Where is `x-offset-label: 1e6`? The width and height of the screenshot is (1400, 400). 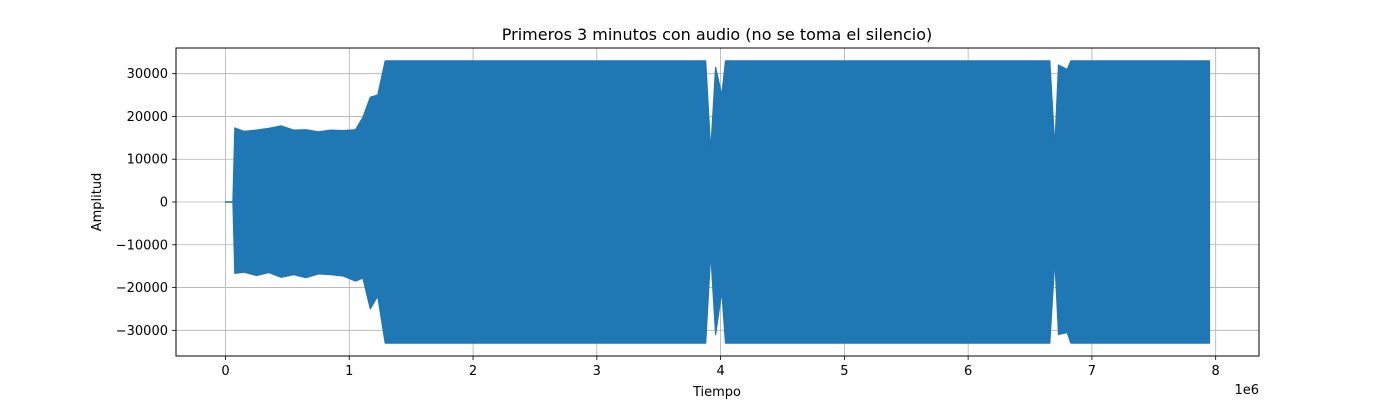
x-offset-label: 1e6 is located at coordinates (1246, 390).